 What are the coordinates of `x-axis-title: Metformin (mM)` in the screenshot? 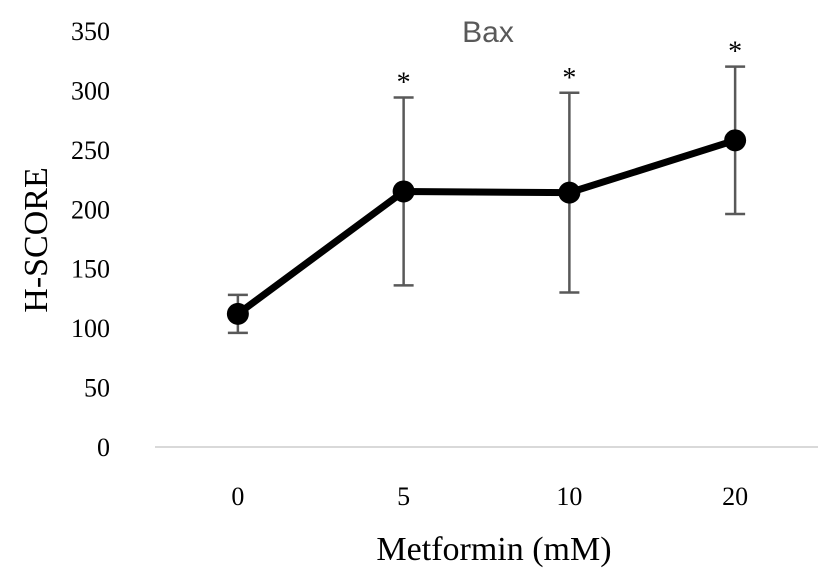 It's located at (493, 549).